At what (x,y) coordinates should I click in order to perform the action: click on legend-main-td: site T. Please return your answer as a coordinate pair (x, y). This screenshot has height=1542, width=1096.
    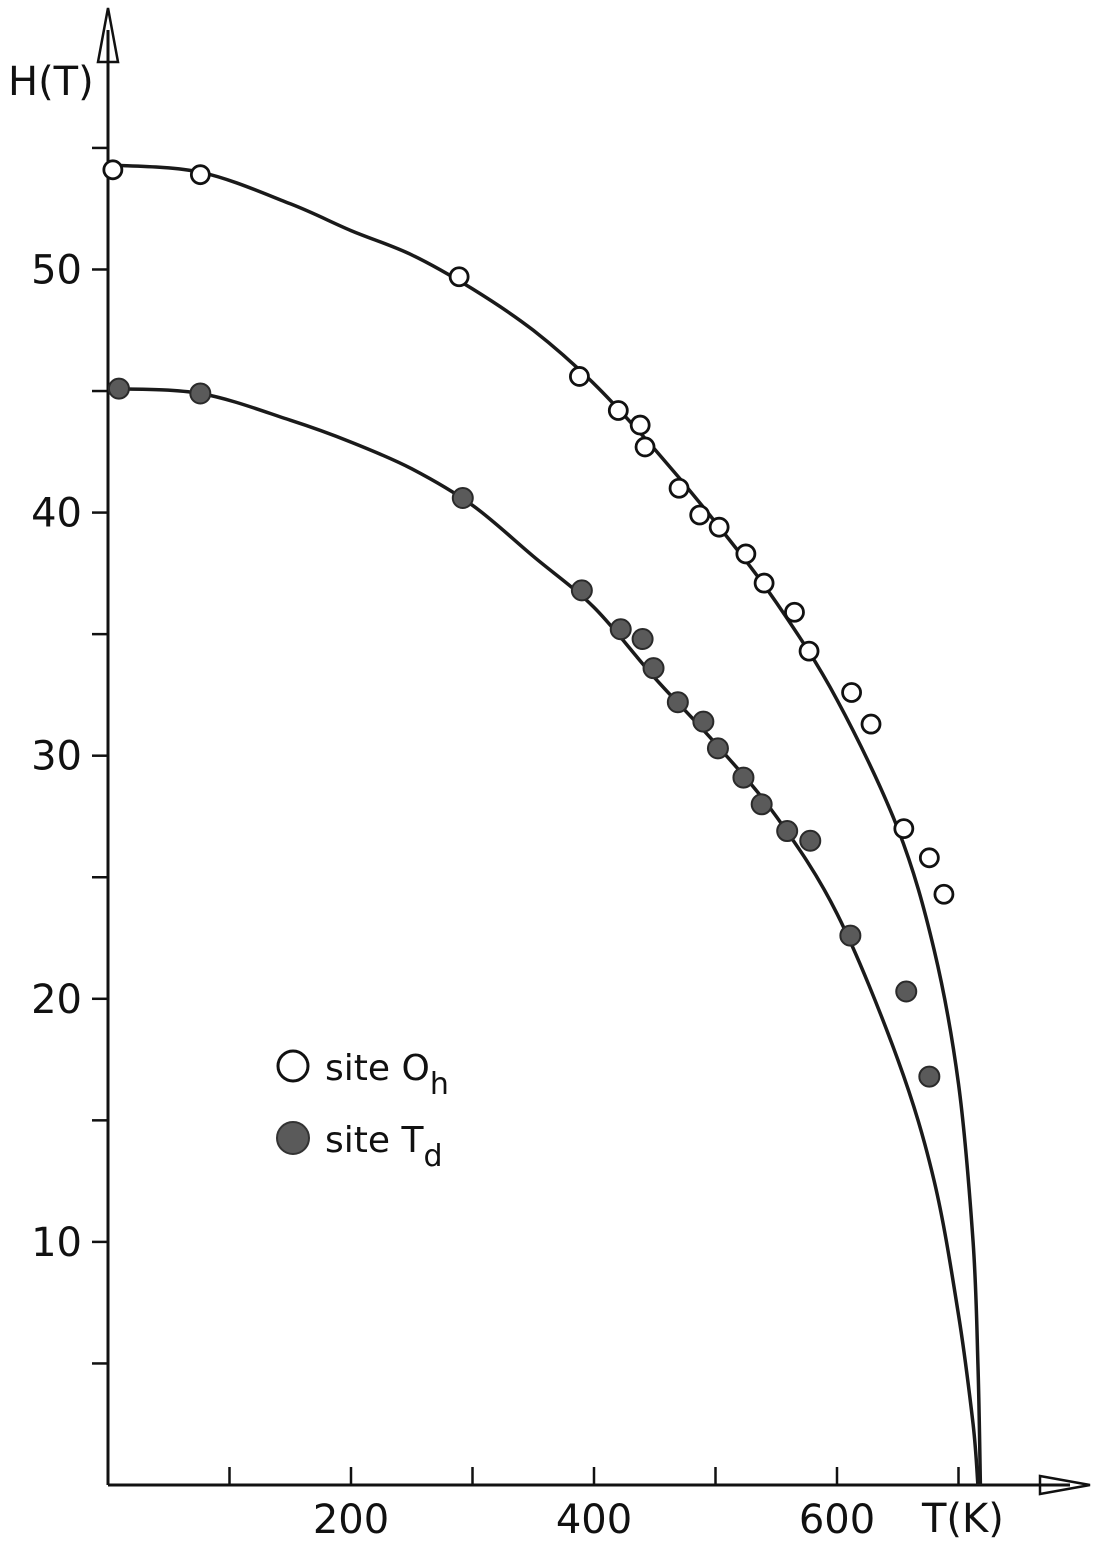
    Looking at the image, I should click on (374, 1140).